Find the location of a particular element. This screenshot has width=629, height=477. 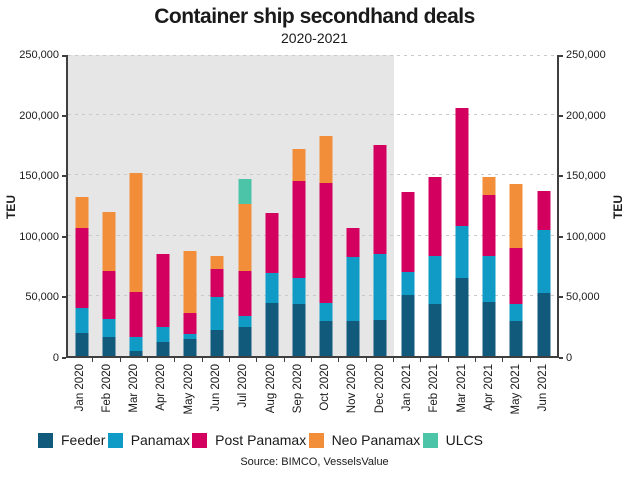

legend-item-feeder: Feeder is located at coordinates (71, 440).